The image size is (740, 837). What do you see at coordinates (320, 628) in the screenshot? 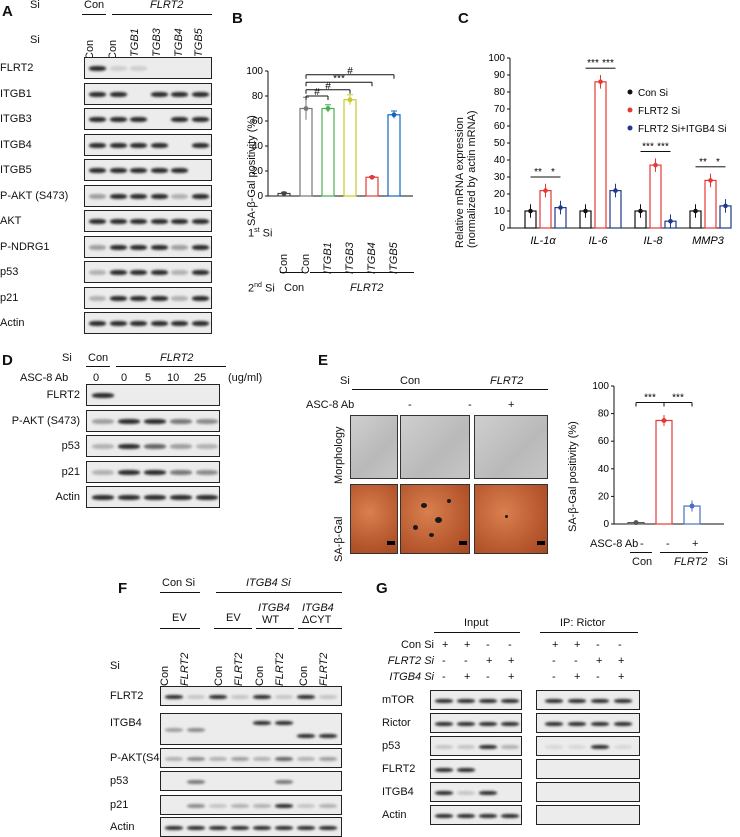
I see `panel-f-dcyt-line` at bounding box center [320, 628].